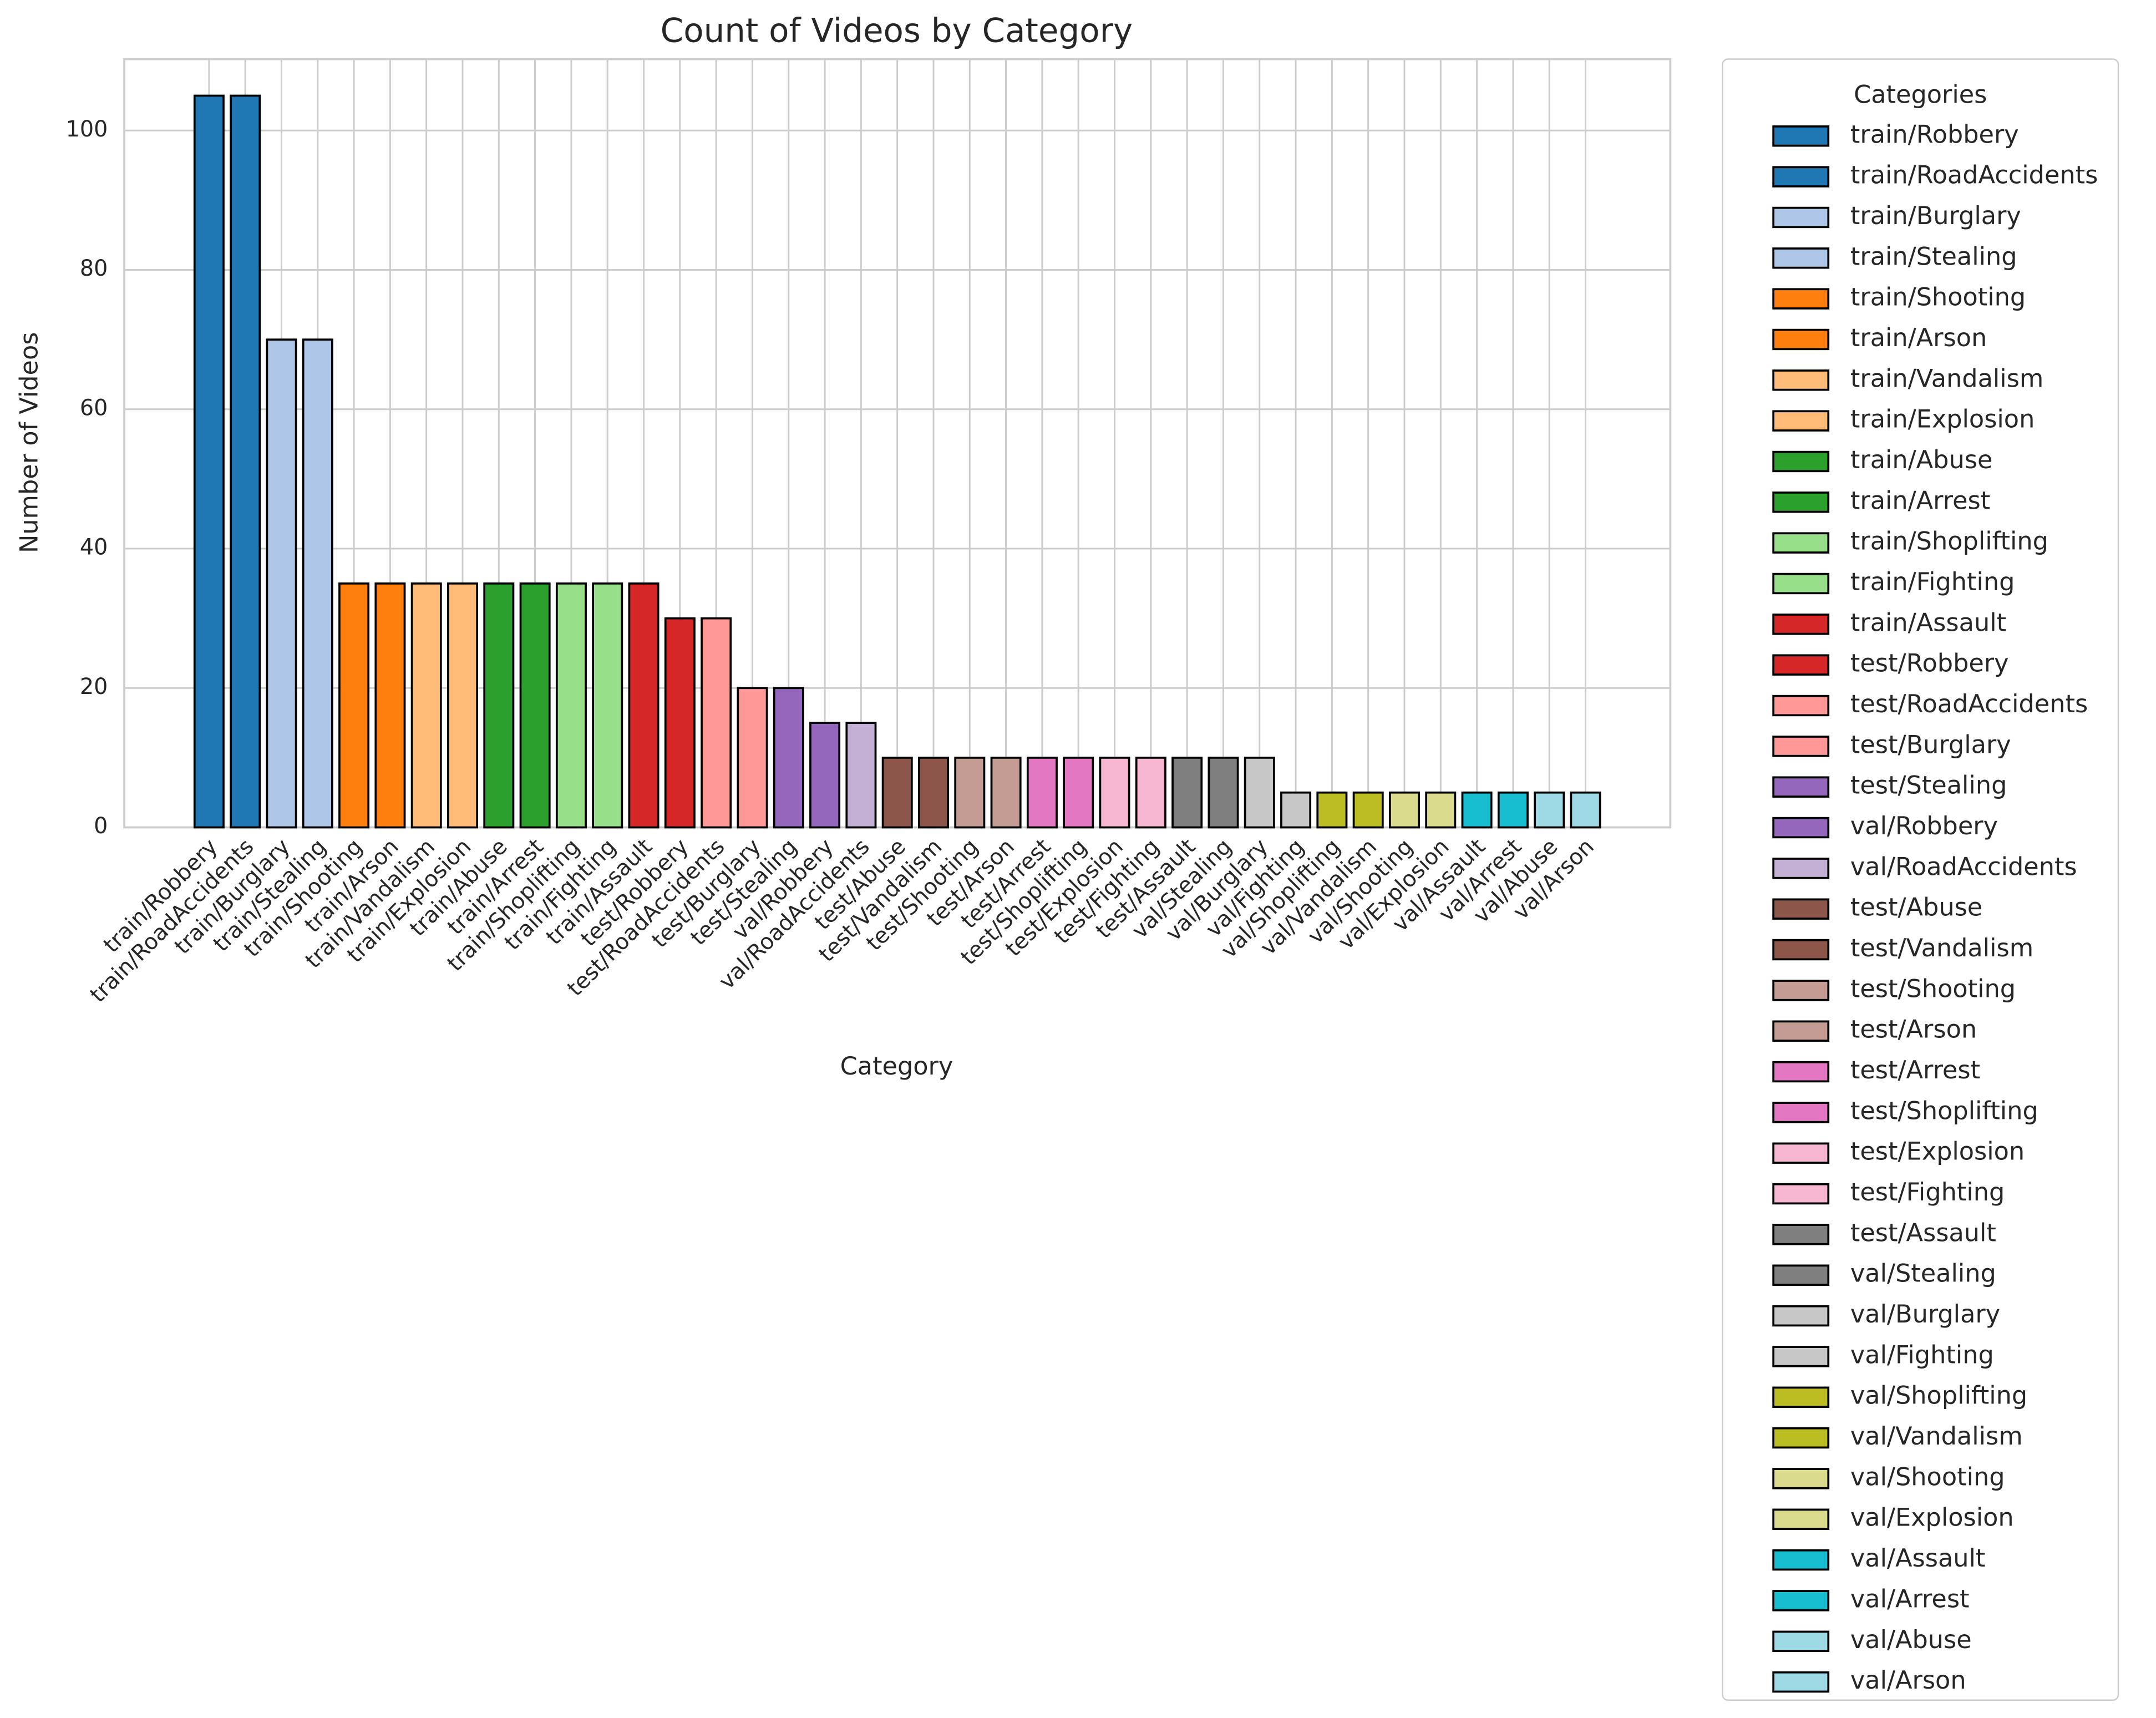 This screenshot has width=2156, height=1718. What do you see at coordinates (1974, 175) in the screenshot?
I see `legend-label: train/RoadAccidents` at bounding box center [1974, 175].